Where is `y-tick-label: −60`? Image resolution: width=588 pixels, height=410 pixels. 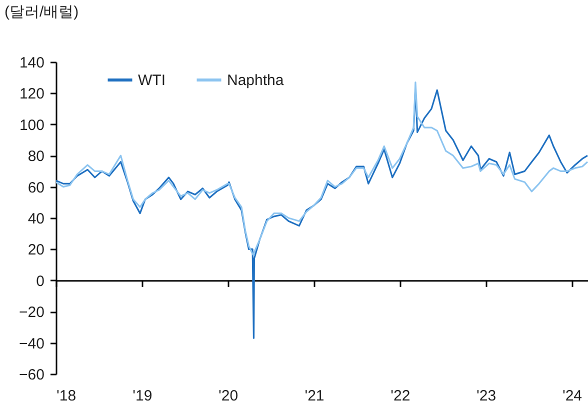
y-tick-label: −60 is located at coordinates (31, 375).